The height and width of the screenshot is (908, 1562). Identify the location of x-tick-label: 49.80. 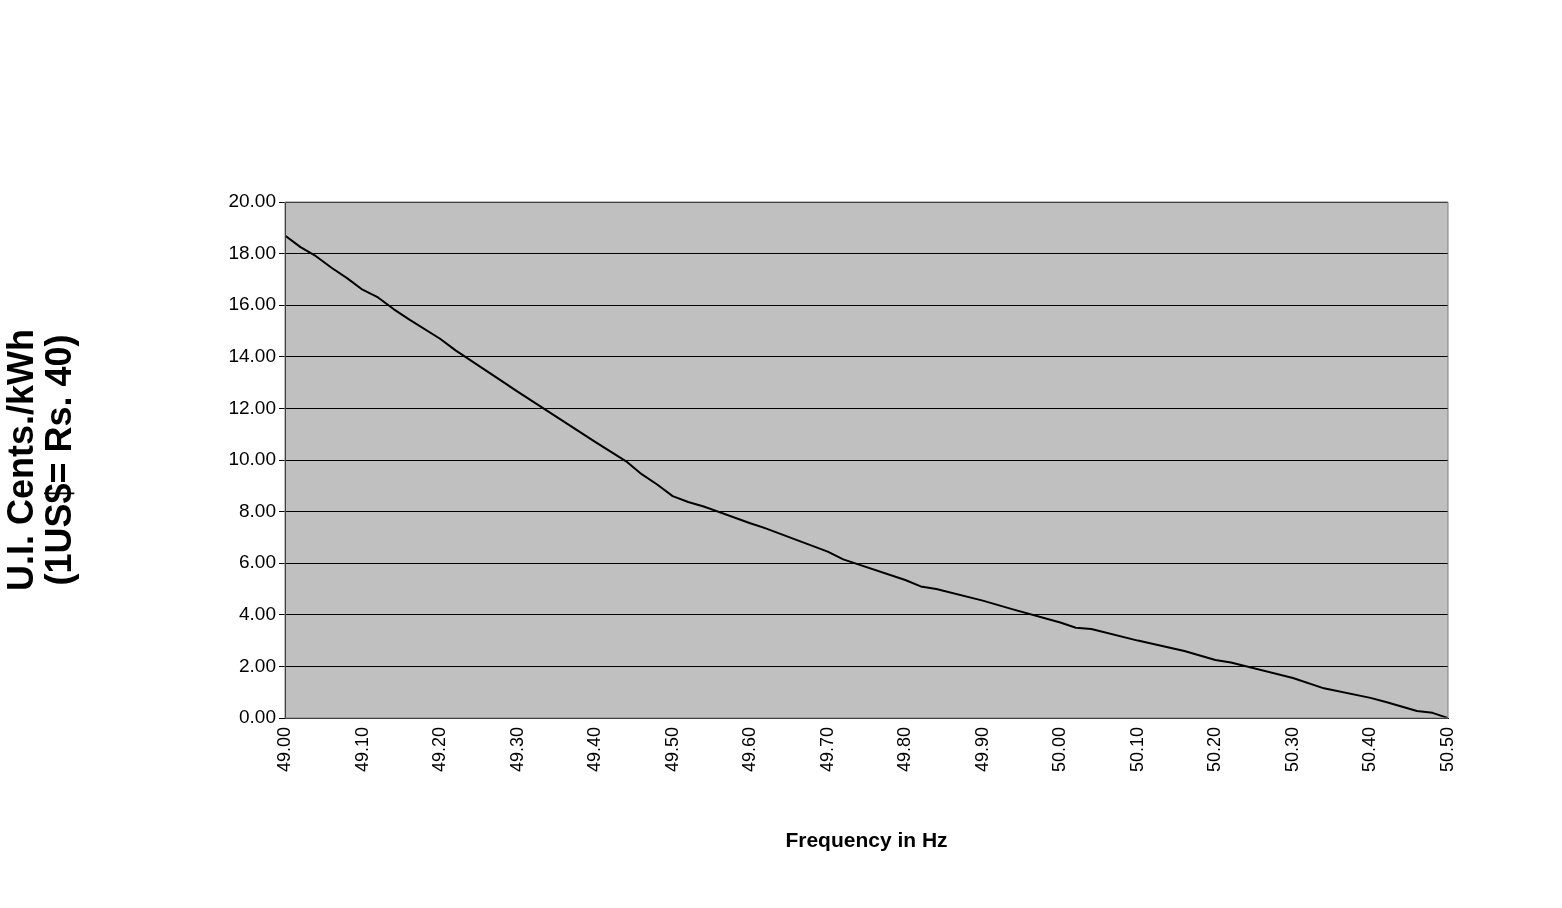
(904, 750).